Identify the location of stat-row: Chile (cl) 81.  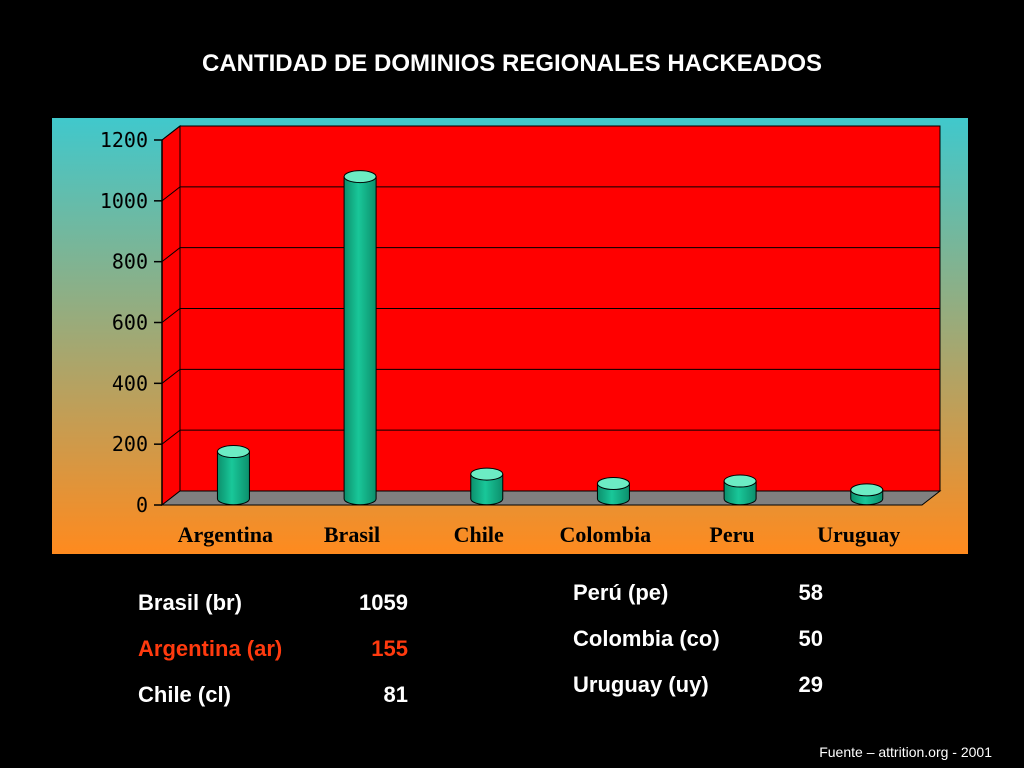
(278, 697).